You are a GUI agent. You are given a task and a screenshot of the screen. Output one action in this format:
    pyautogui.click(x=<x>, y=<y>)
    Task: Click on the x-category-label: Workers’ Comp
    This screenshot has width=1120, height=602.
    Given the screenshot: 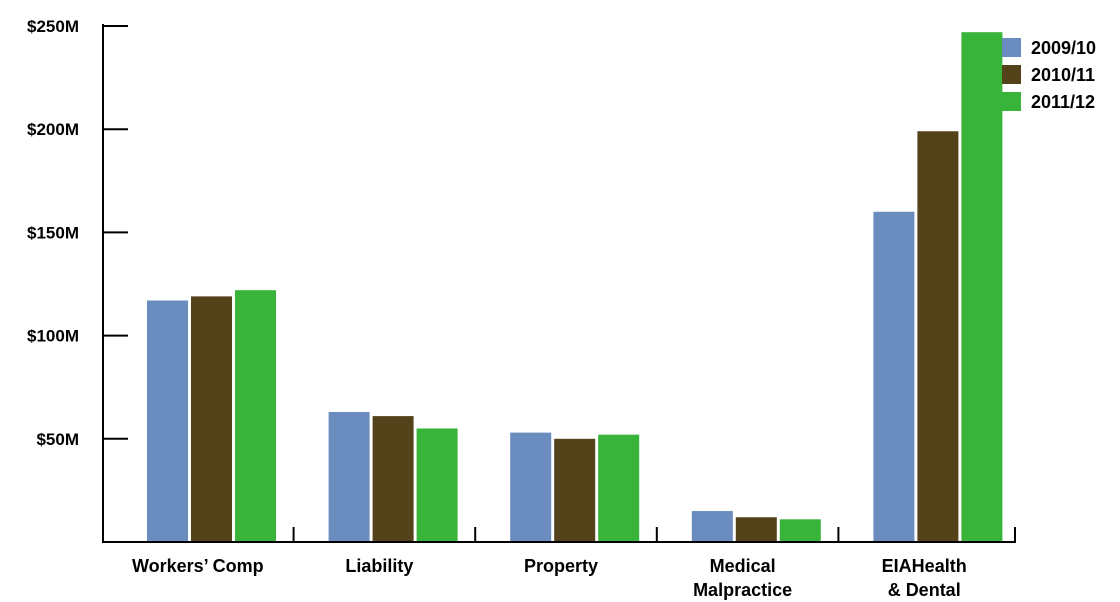 What is the action you would take?
    pyautogui.click(x=198, y=566)
    